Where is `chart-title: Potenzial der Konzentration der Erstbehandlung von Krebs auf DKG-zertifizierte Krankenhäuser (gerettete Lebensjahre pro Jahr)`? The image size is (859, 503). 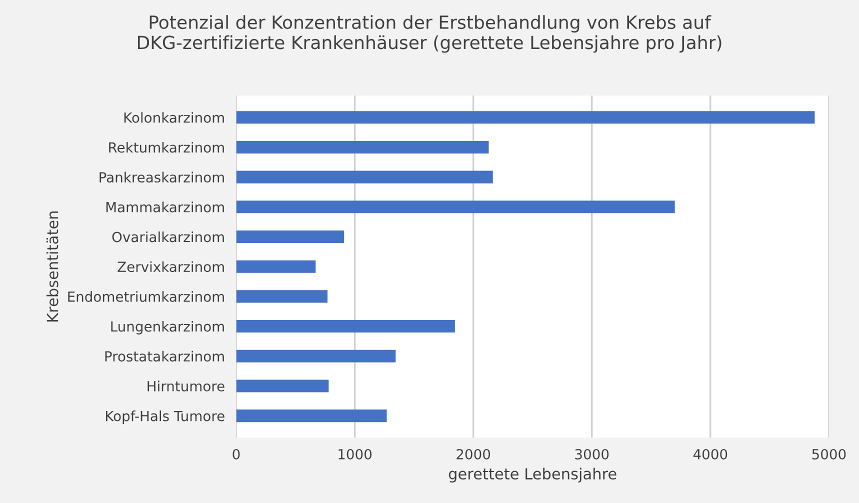 chart-title: Potenzial der Konzentration der Erstbehandlung von Krebs auf DKG-zertifizierte Krankenhäuser (gerettete Lebensjahre pro Jahr) is located at coordinates (430, 34).